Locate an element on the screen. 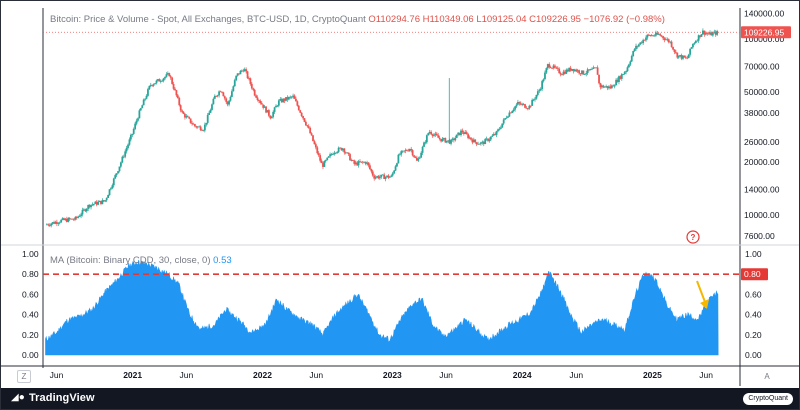 This screenshot has height=410, width=800. ma-tick-label-left: 0.20 is located at coordinates (30, 335).